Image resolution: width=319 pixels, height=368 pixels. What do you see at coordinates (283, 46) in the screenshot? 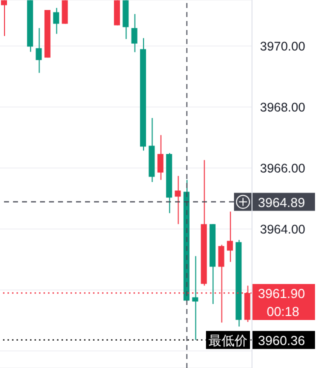
I see `y-tick-label: 3970.00` at bounding box center [283, 46].